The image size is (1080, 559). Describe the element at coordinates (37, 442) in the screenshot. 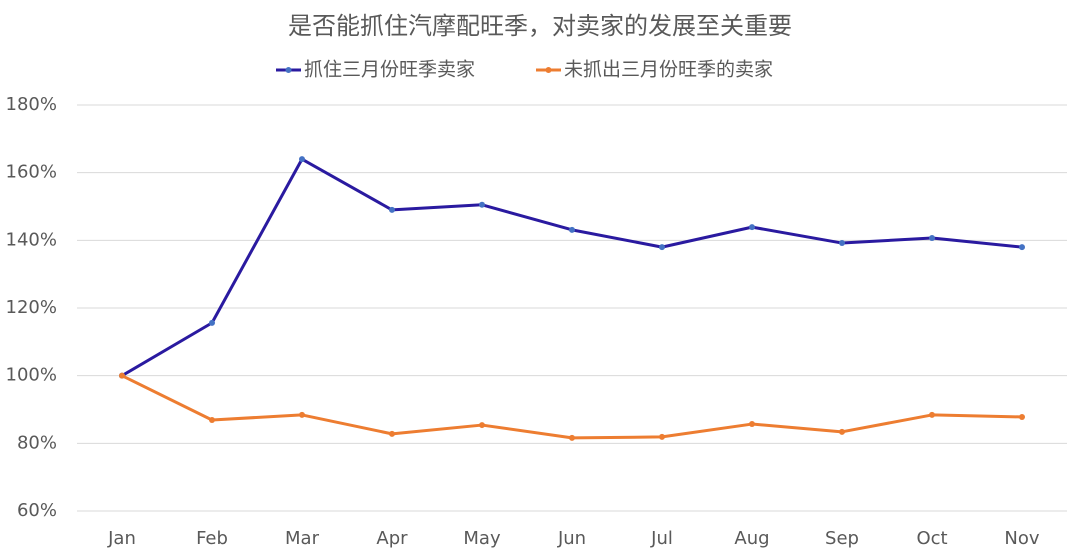

I see `y-tick-label: 80%` at that location.